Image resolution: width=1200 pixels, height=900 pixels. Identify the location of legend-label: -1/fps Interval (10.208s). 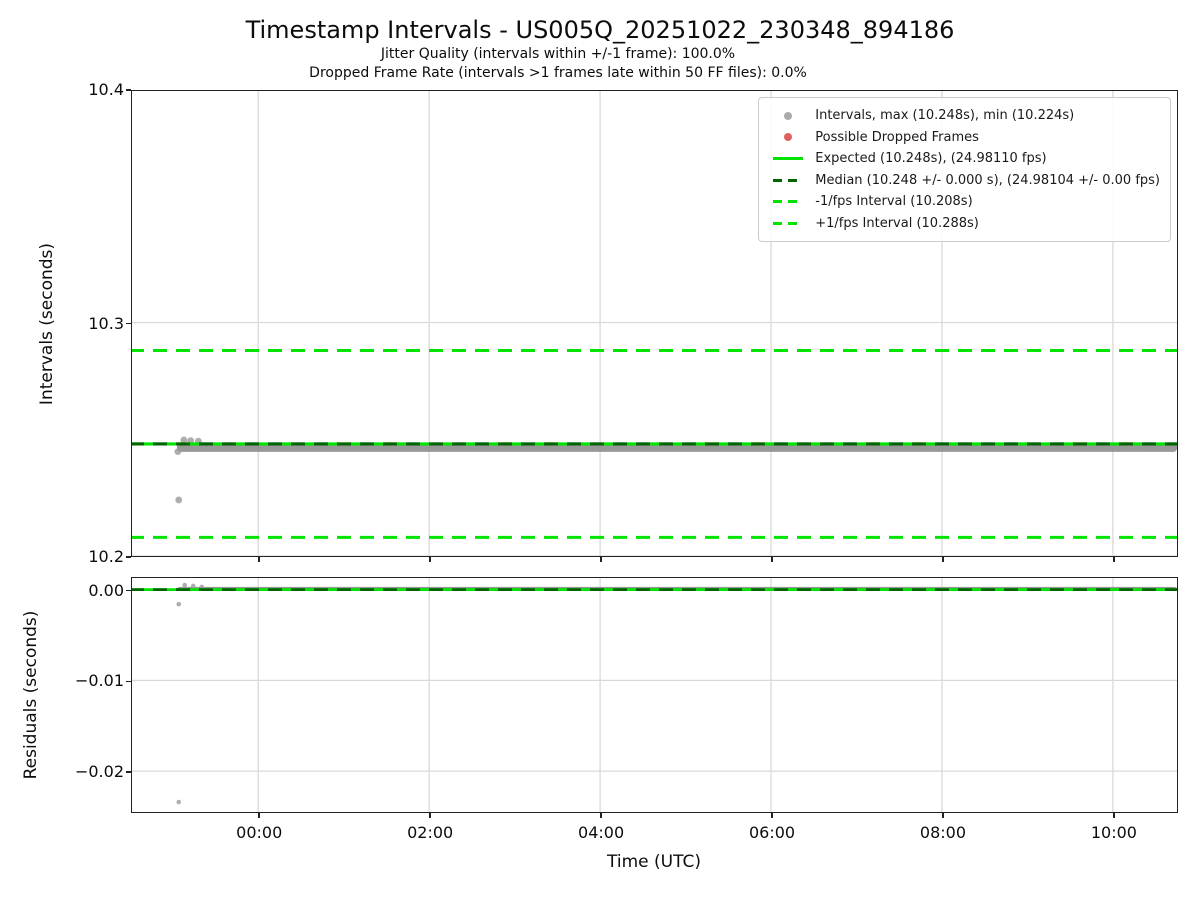
(894, 202).